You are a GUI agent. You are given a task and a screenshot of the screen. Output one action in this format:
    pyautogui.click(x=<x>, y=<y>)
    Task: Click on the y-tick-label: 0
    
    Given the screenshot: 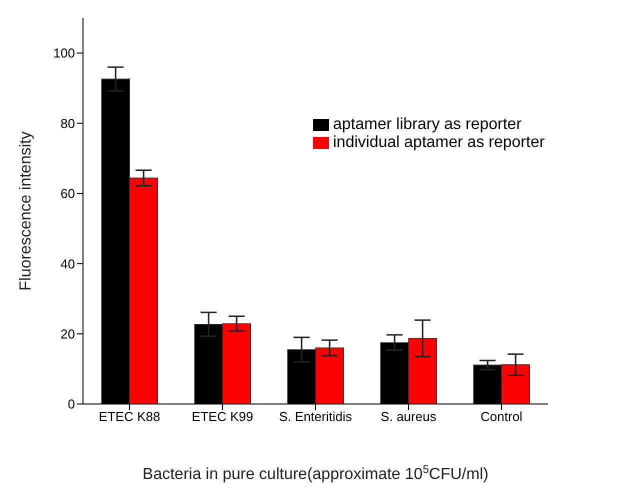 What is the action you would take?
    pyautogui.click(x=71, y=404)
    